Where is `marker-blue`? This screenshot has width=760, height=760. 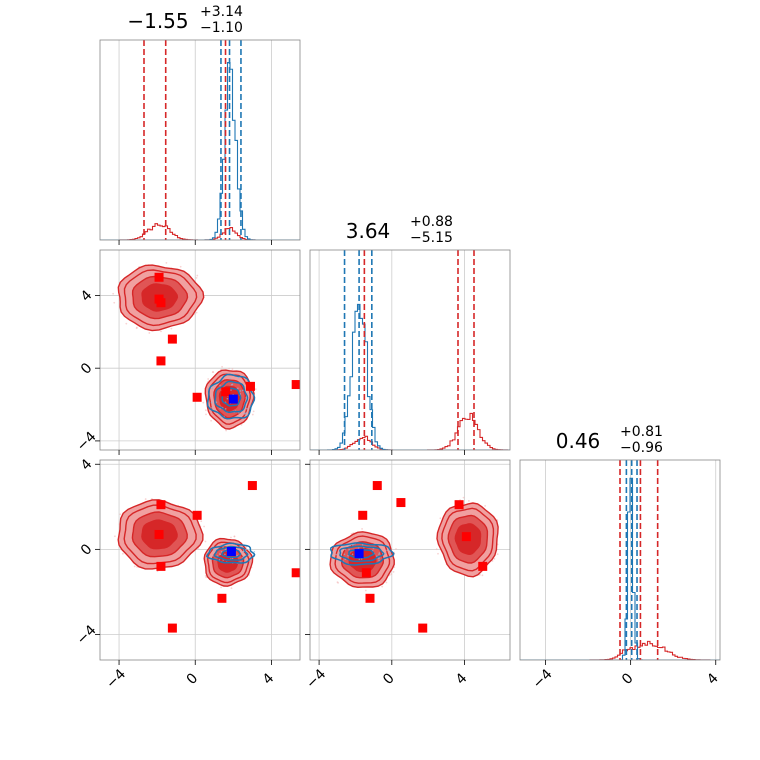
marker-blue is located at coordinates (231, 551).